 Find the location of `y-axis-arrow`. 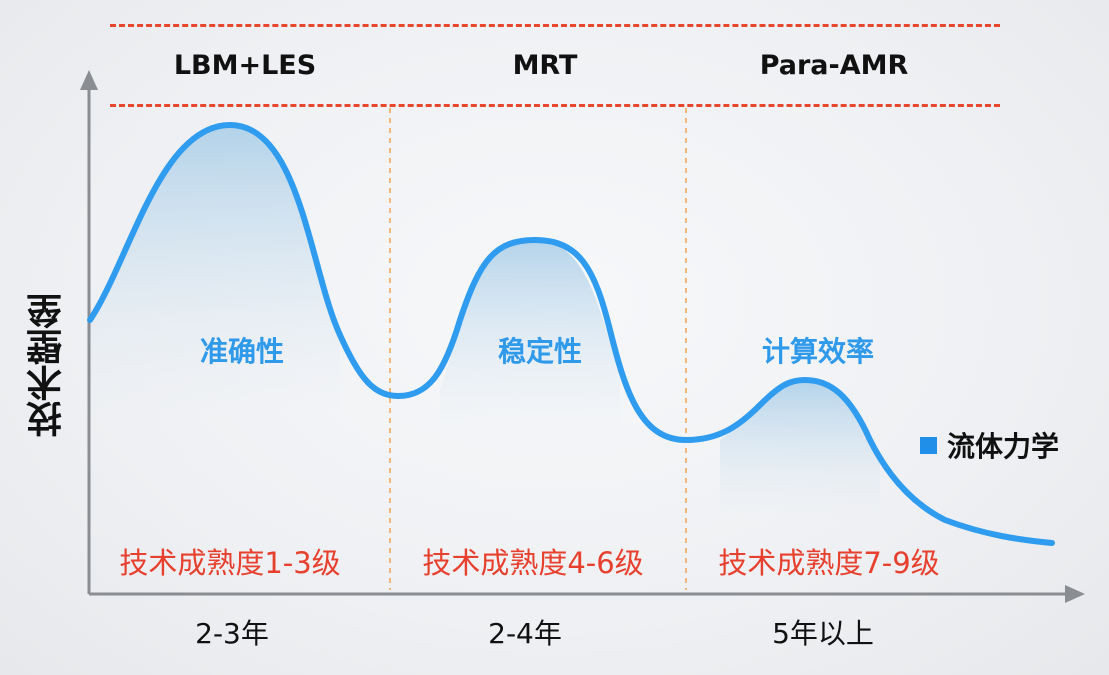

y-axis-arrow is located at coordinates (89, 80).